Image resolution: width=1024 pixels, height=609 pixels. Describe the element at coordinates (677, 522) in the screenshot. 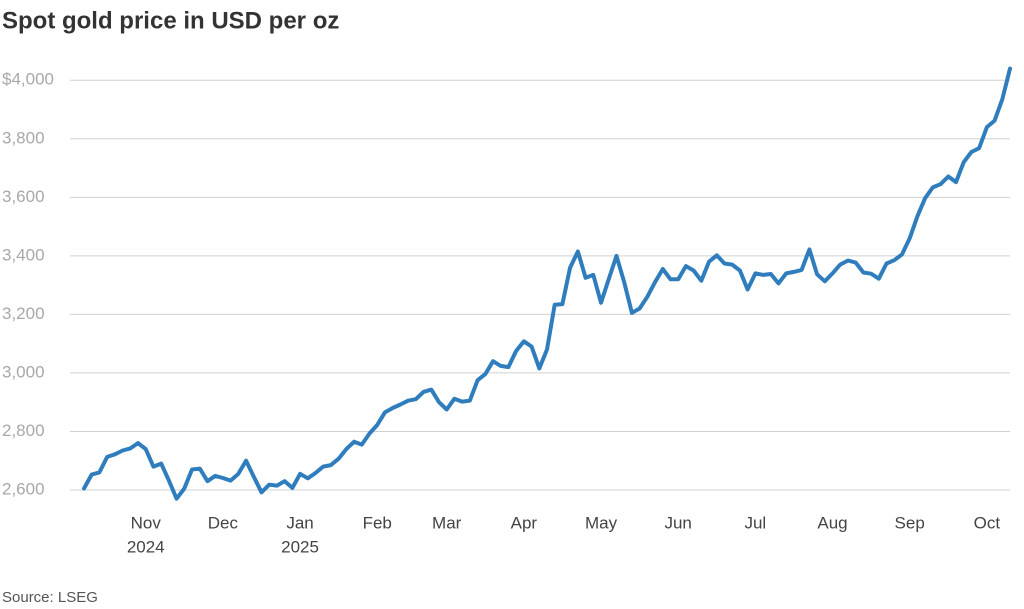

I see `x-tick-label: Jun` at that location.